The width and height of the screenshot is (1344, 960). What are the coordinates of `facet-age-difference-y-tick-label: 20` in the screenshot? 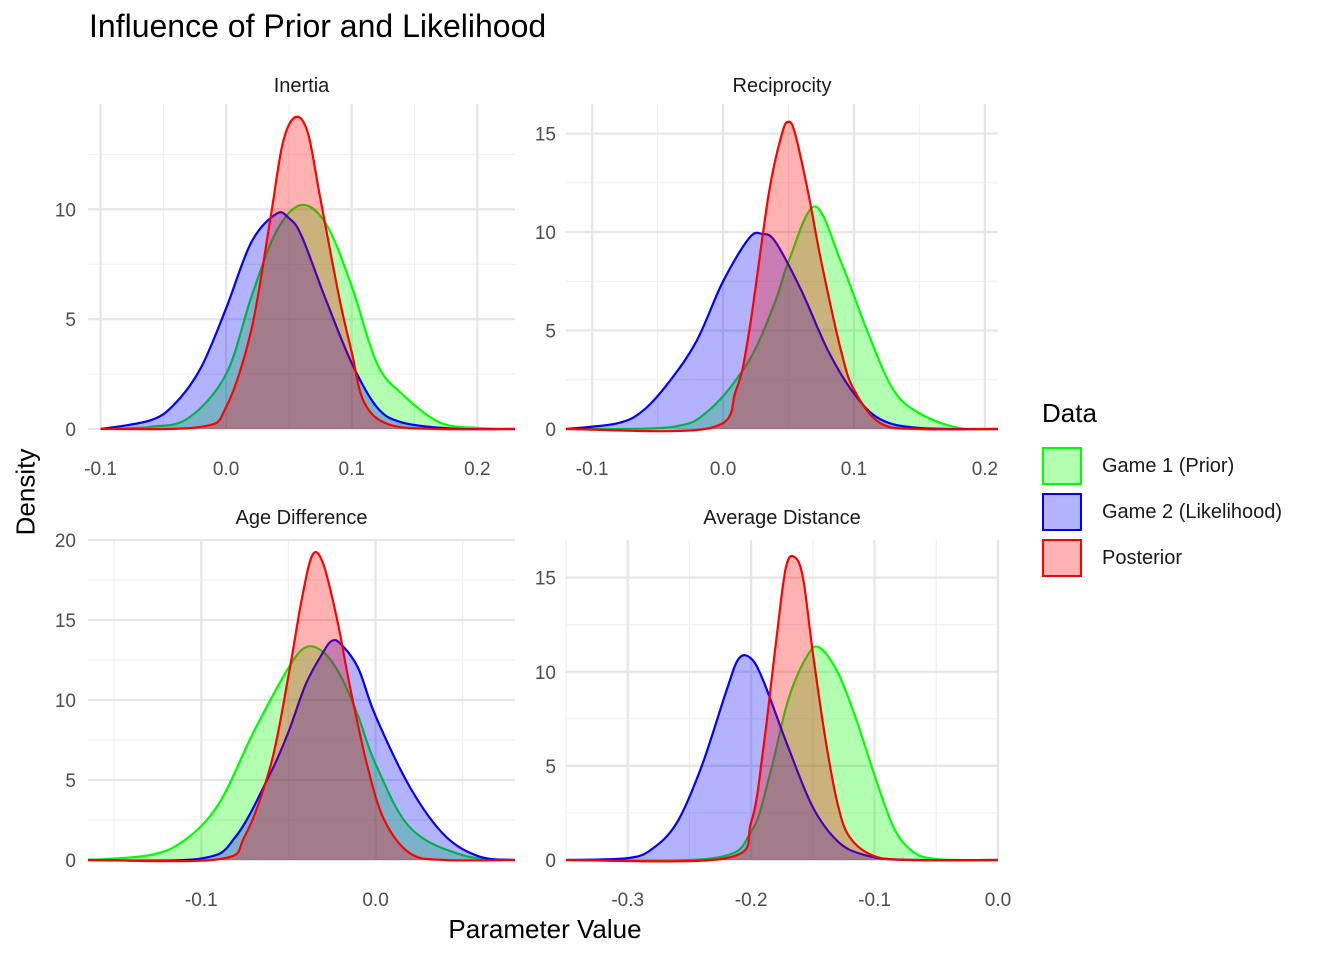 It's located at (65, 541).